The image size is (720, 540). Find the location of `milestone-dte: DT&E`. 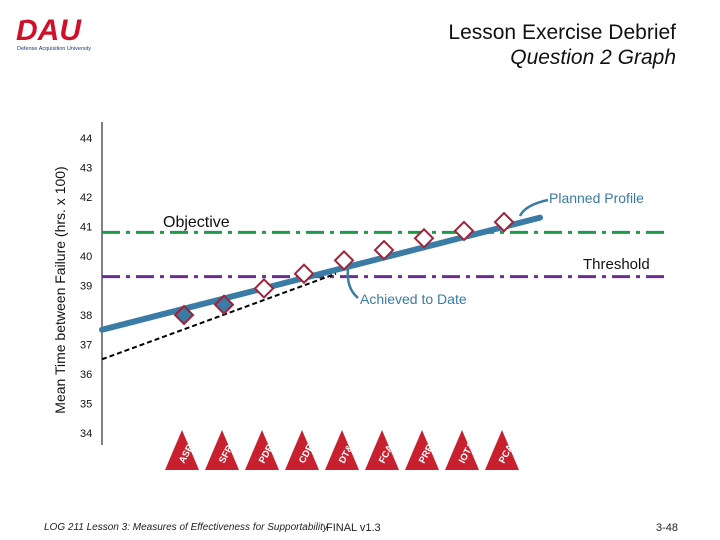

milestone-dte: DT&E is located at coordinates (342, 450).